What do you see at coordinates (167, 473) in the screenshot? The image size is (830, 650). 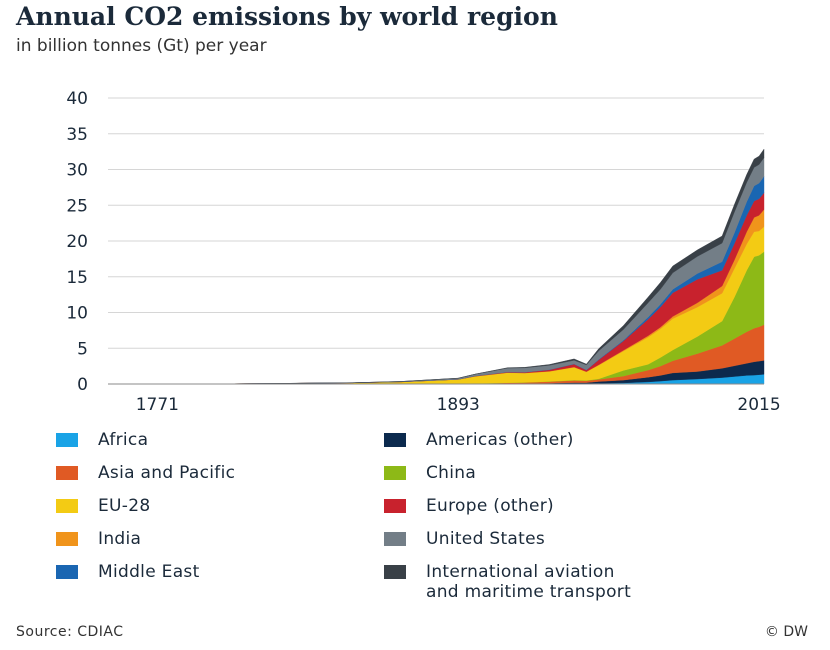 I see `legend-label-asia-pacific: Asia and Pacific` at bounding box center [167, 473].